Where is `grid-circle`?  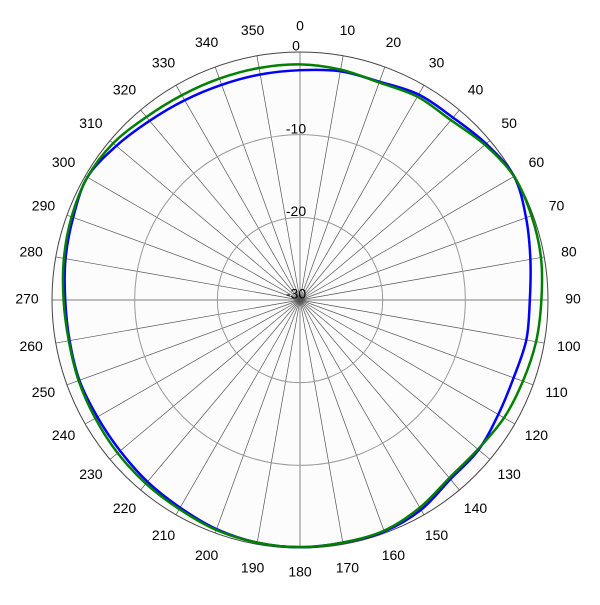 grid-circle is located at coordinates (300, 300).